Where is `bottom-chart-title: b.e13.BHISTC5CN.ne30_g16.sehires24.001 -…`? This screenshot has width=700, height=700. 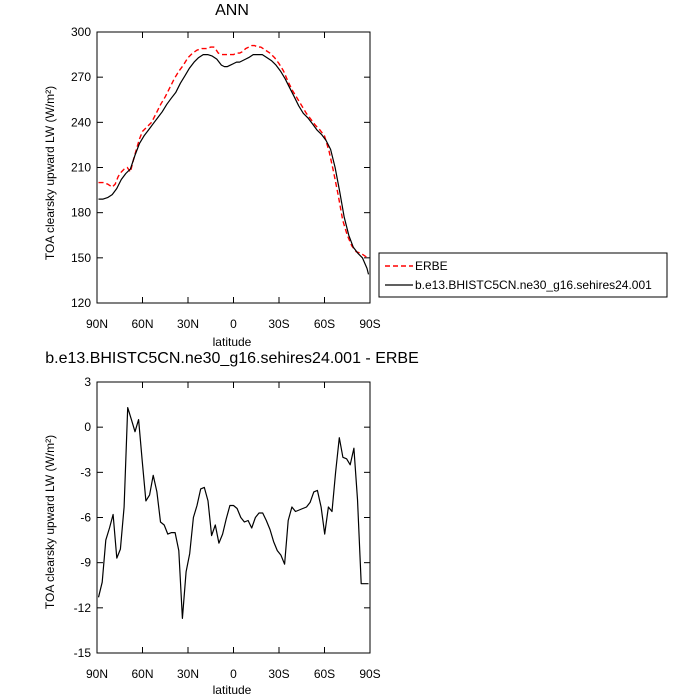
bottom-chart-title: b.e13.BHISTC5CN.ne30_g16.sehires24.001 -… is located at coordinates (232, 358).